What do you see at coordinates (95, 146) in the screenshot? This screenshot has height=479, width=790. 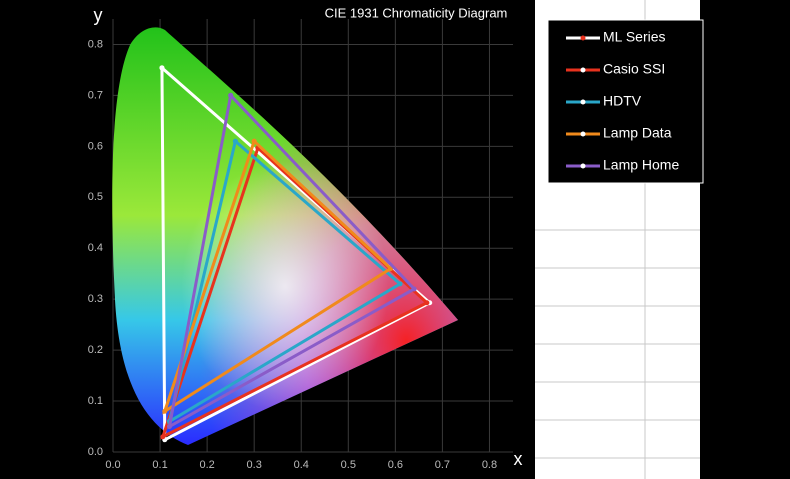 I see `y-tick-label: 0.6` at bounding box center [95, 146].